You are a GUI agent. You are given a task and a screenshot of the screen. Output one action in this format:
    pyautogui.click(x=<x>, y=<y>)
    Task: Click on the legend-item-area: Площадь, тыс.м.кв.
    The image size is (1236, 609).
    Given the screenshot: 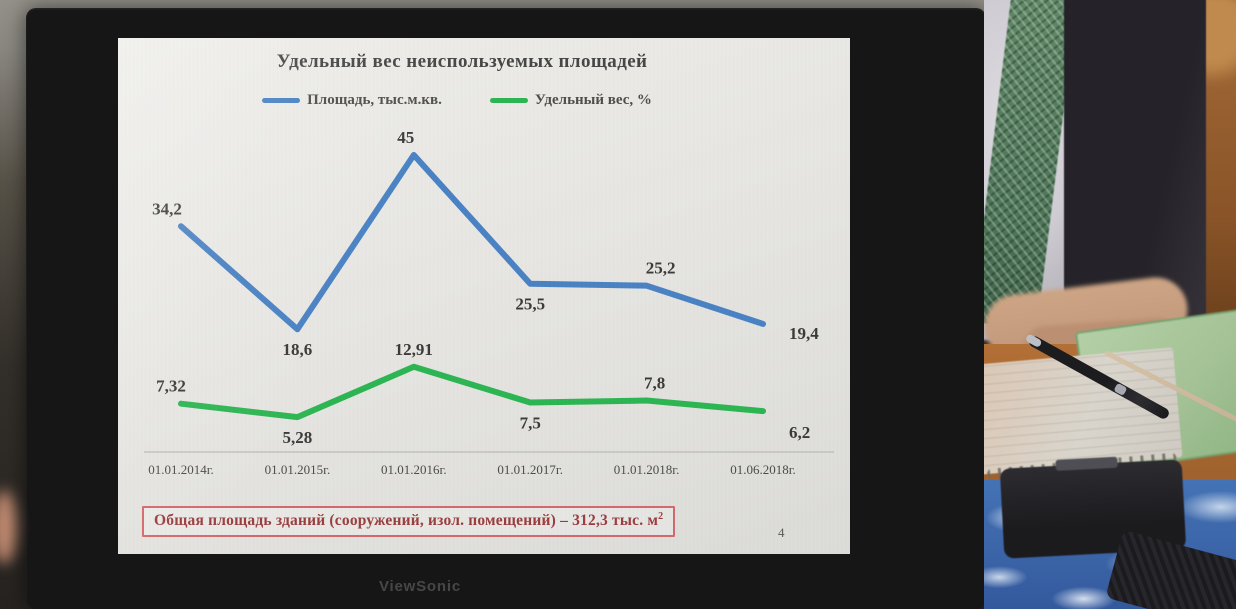 What is the action you would take?
    pyautogui.click(x=352, y=100)
    